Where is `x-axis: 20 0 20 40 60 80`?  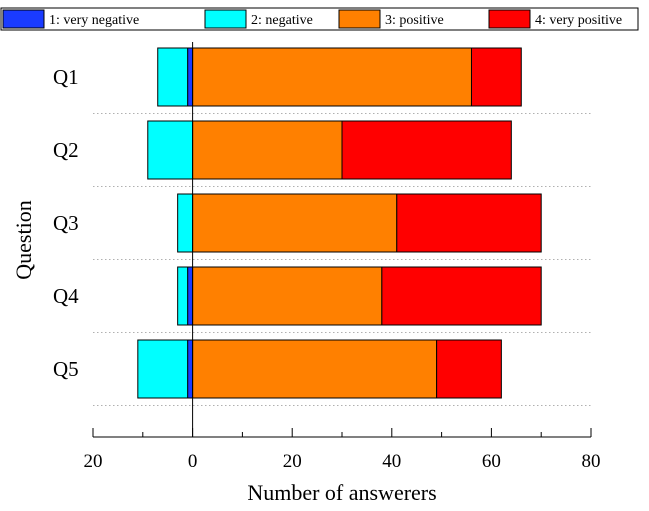 x-axis: 20 0 20 40 60 80 is located at coordinates (342, 450).